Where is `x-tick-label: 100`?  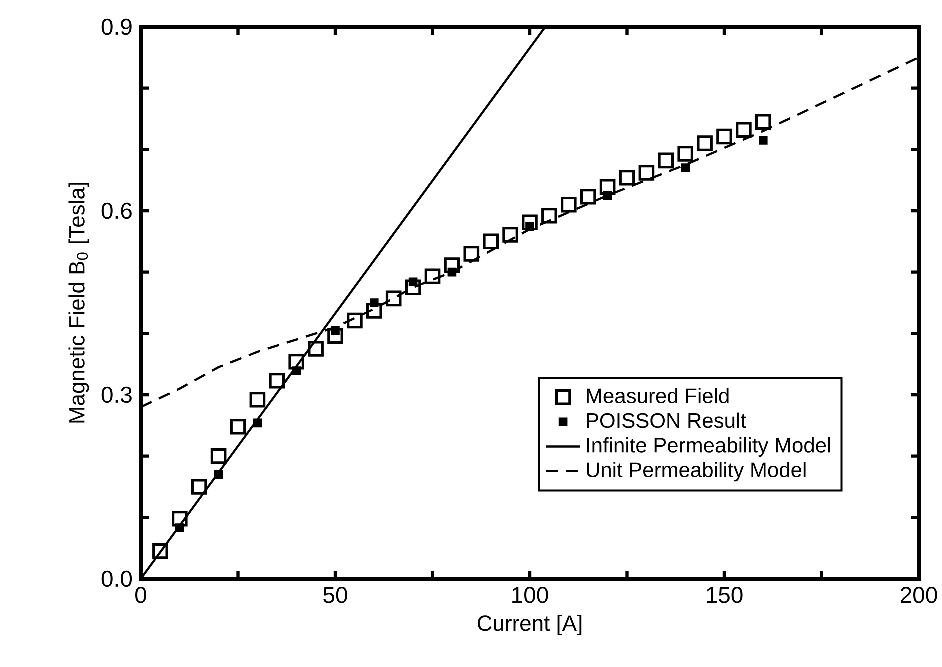 x-tick-label: 100 is located at coordinates (530, 595).